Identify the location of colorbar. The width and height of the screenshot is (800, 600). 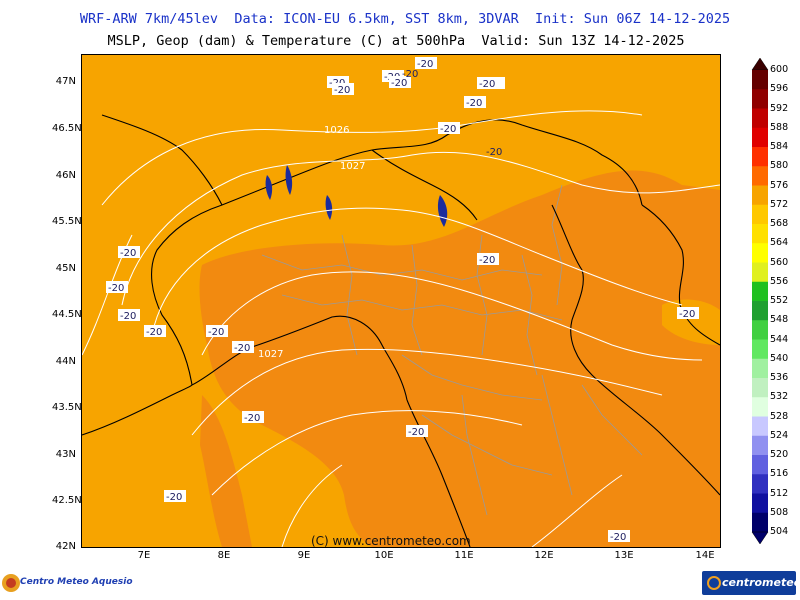
(760, 301).